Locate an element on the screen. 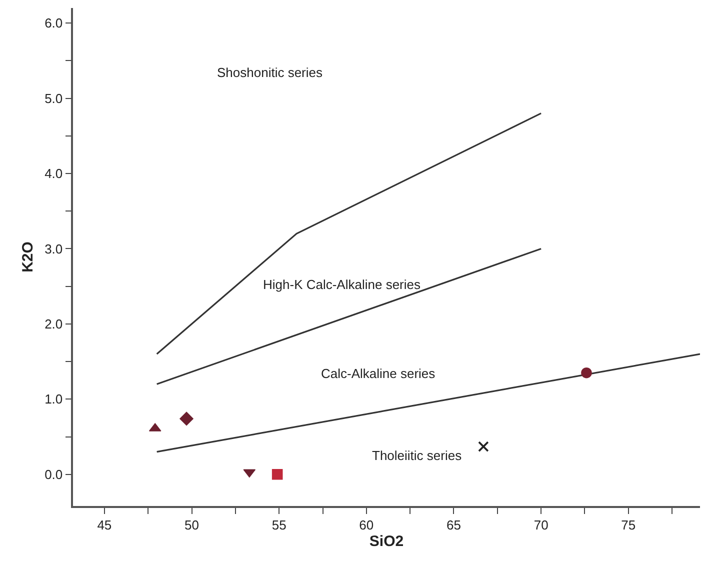 The height and width of the screenshot is (567, 715). x-tick-label: 70 is located at coordinates (541, 524).